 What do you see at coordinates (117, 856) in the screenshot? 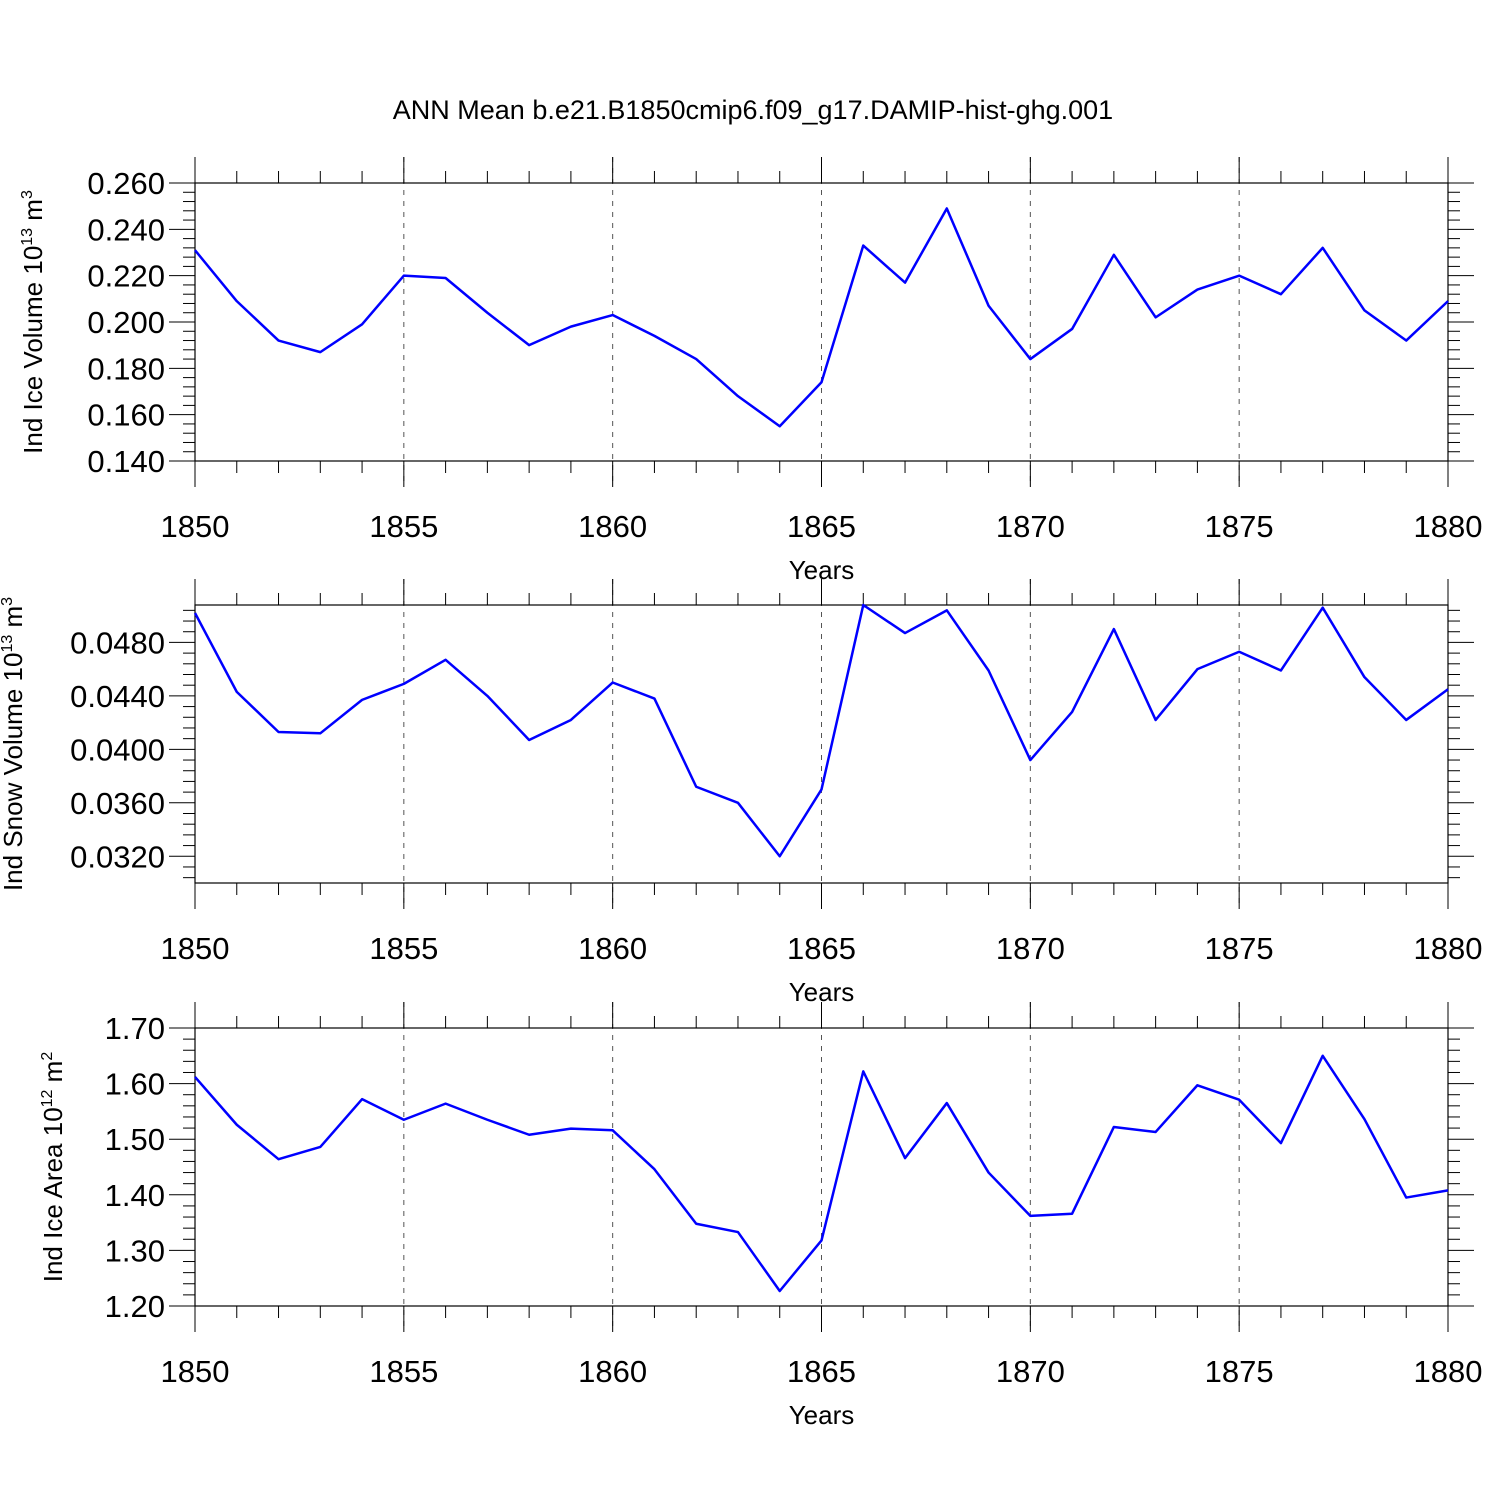
I see `y-tick-label: 0.0320` at bounding box center [117, 856].